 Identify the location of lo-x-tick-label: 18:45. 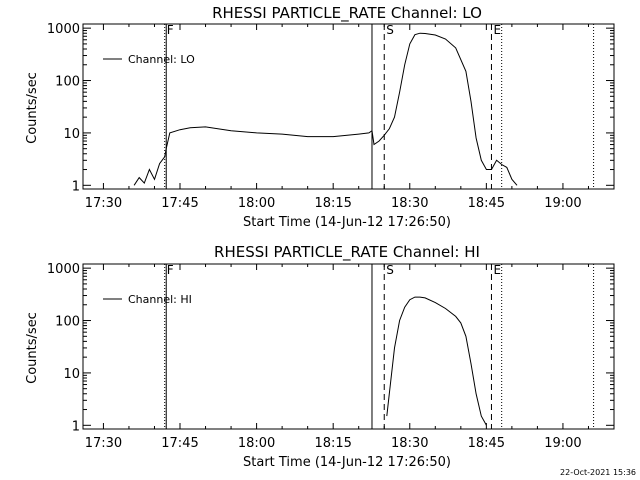
(486, 203).